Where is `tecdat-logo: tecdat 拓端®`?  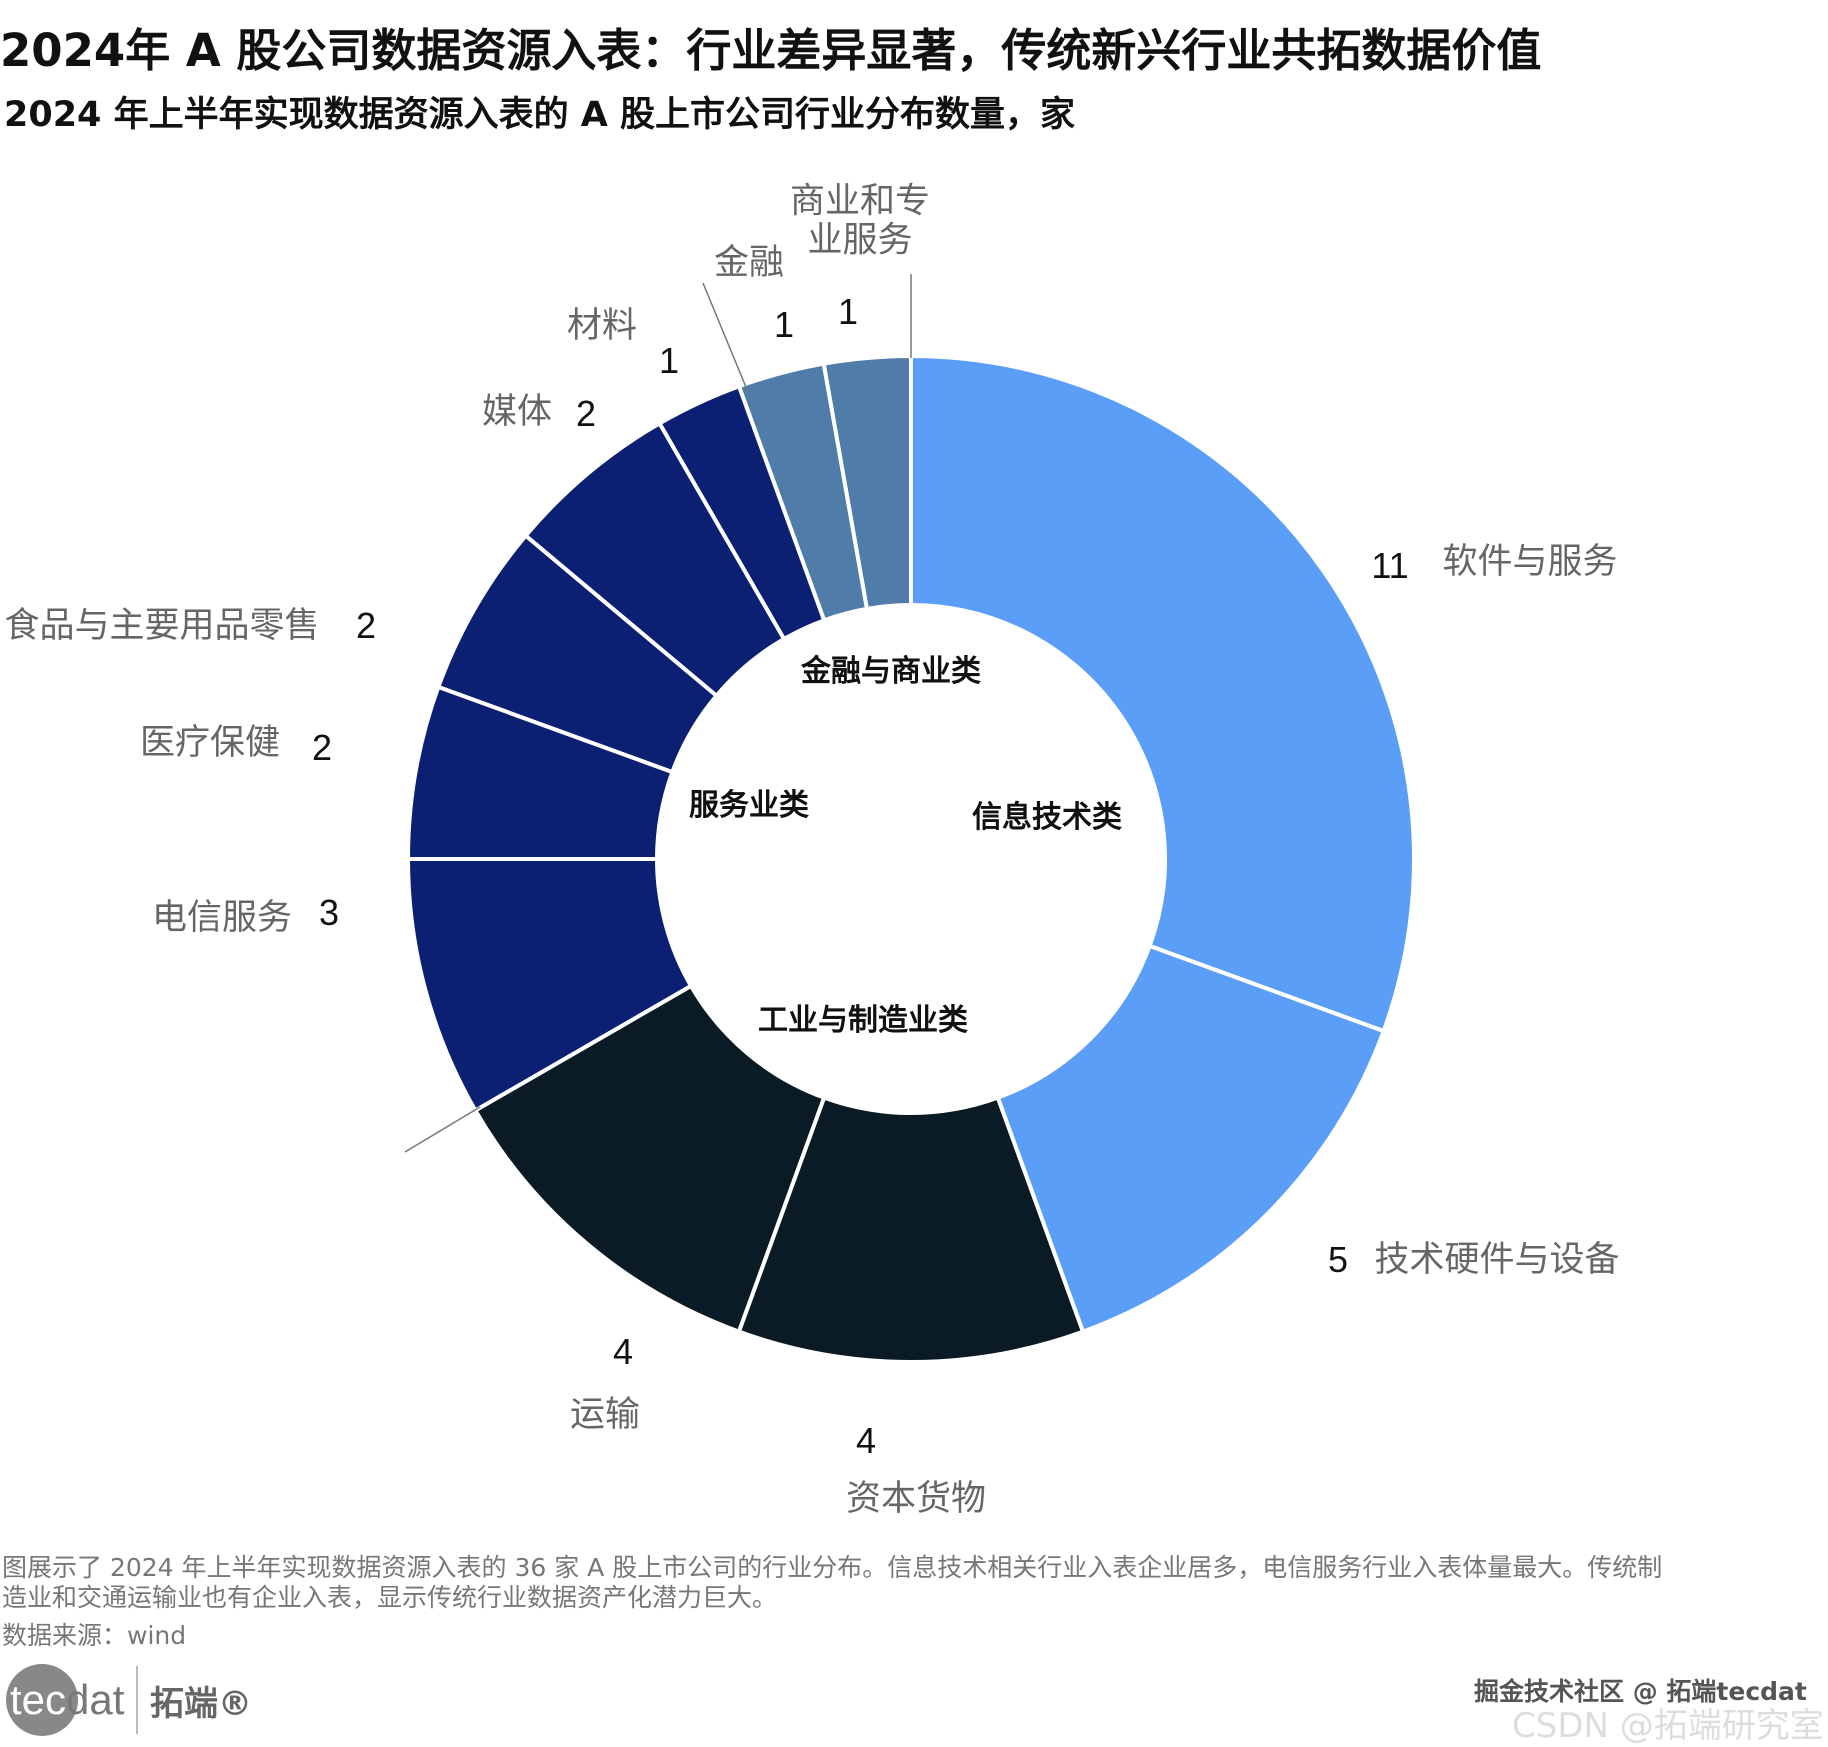
tecdat-logo: tecdat 拓端® is located at coordinates (129, 1700).